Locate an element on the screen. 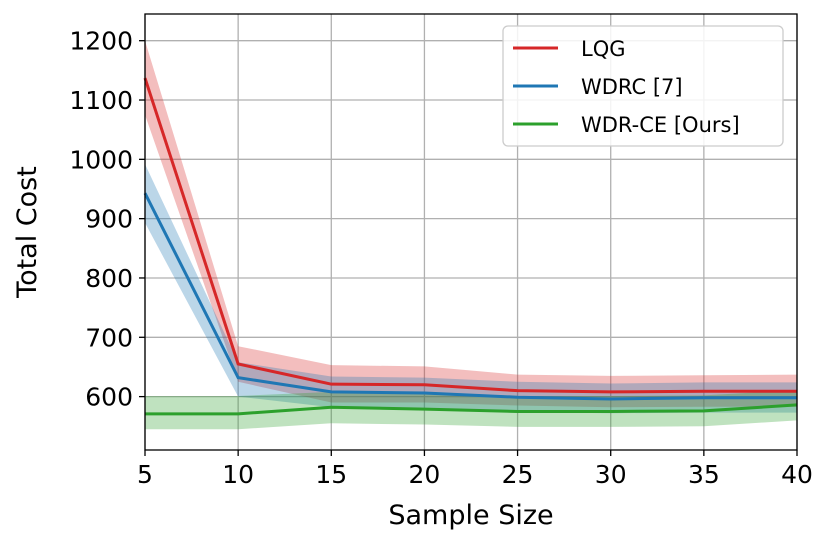  x-tick-label: 35 is located at coordinates (704, 474).